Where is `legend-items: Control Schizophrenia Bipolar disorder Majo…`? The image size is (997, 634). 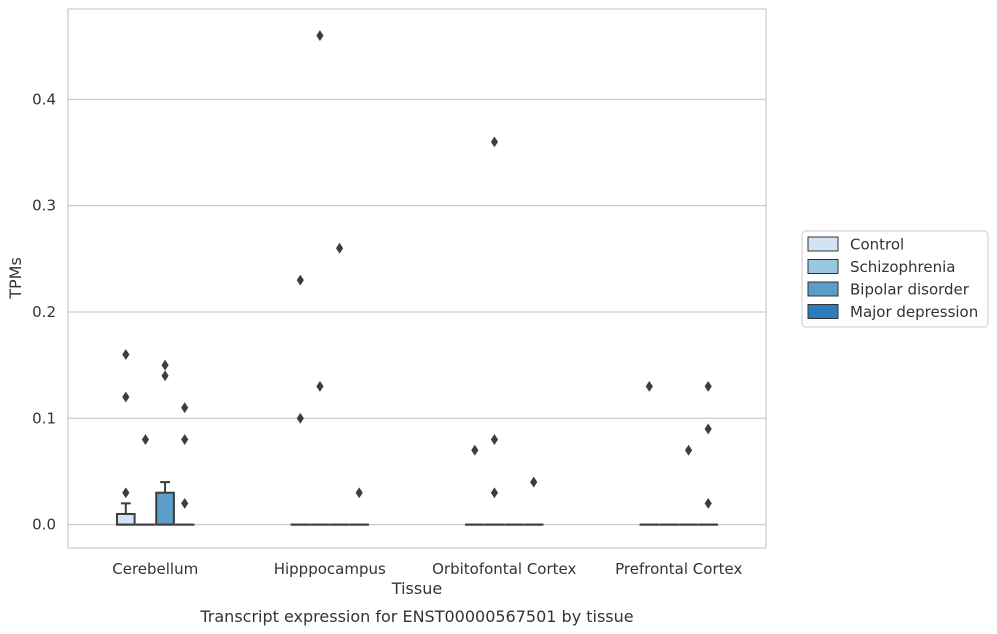 legend-items: Control Schizophrenia Bipolar disorder Majo… is located at coordinates (892, 278).